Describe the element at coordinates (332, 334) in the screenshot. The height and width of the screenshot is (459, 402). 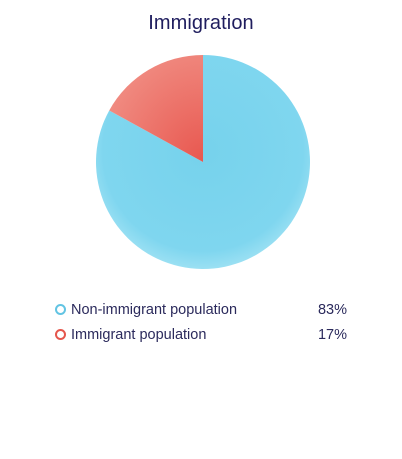
I see `legend-value: 17%` at that location.